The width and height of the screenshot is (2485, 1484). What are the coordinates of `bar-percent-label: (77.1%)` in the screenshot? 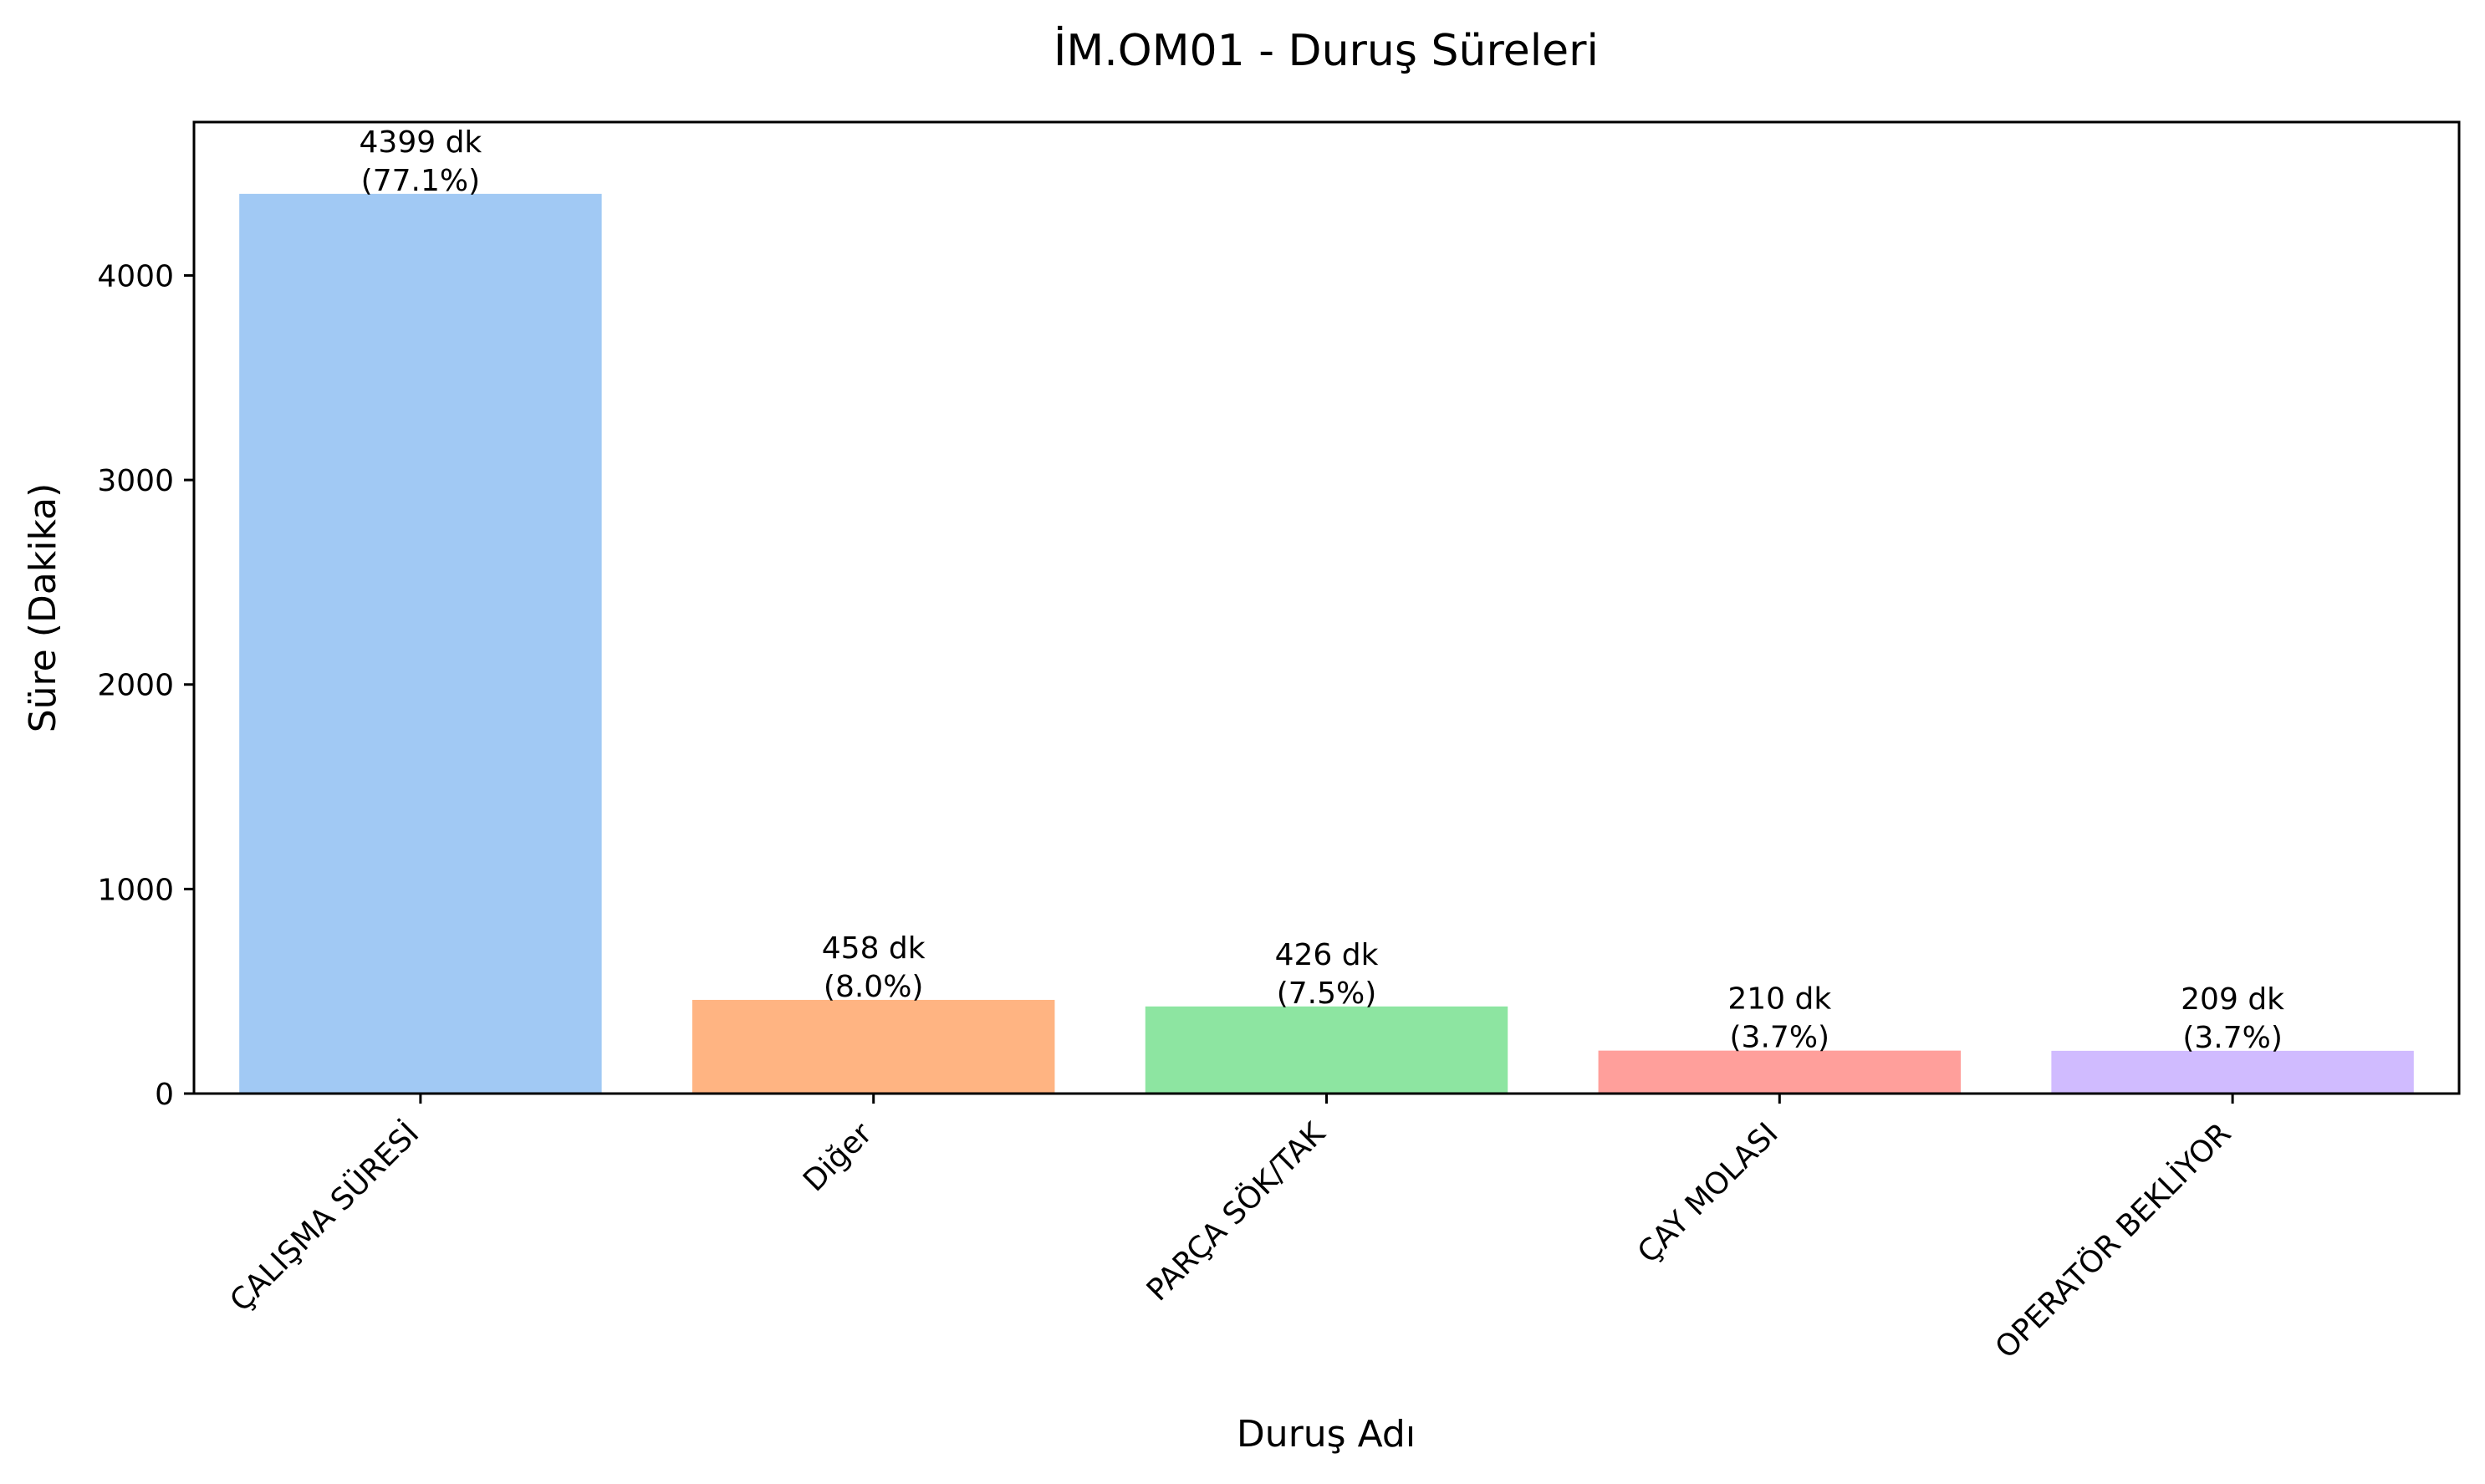 It's located at (420, 181).